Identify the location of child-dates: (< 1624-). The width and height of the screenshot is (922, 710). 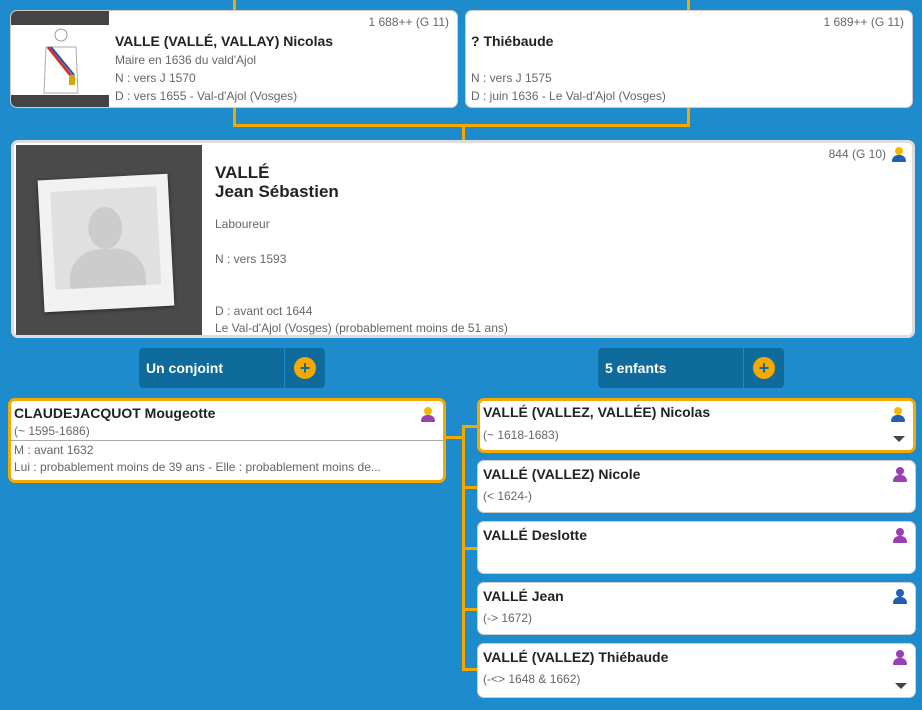
(508, 496).